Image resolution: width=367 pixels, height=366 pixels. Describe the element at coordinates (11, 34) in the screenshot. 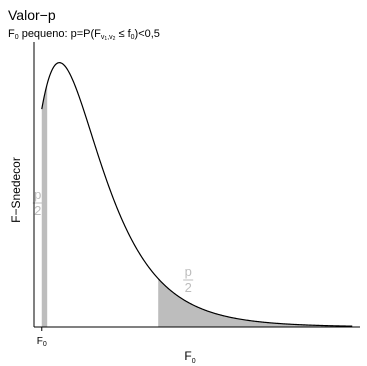

I see `subtitle-prefix: F` at that location.